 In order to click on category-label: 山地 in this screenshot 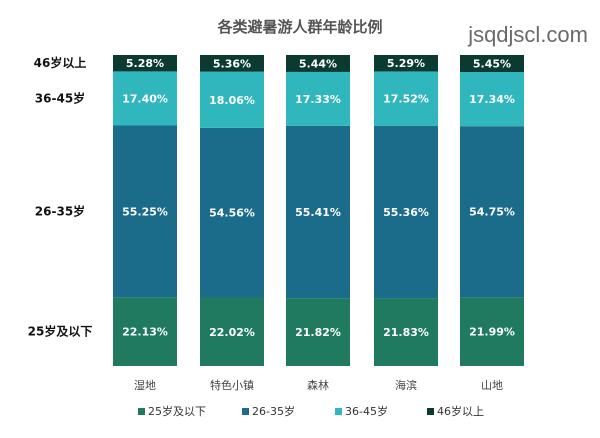, I will do `click(492, 385)`.